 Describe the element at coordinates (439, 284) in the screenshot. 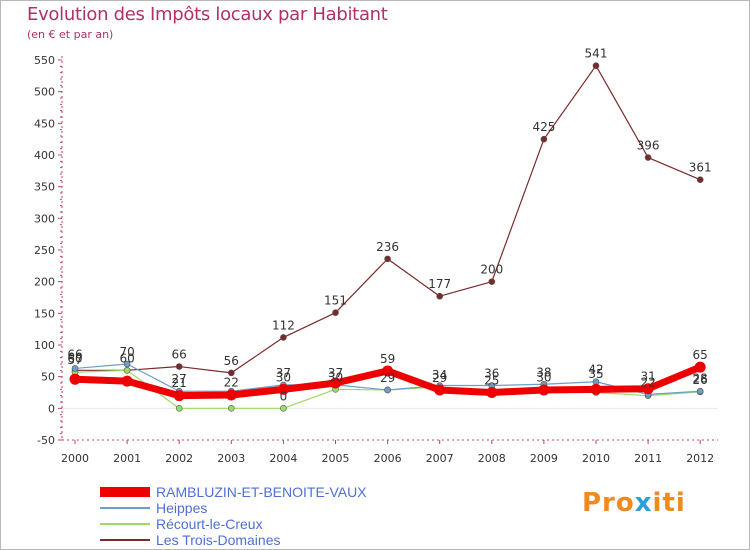

I see `data-label: 177` at that location.